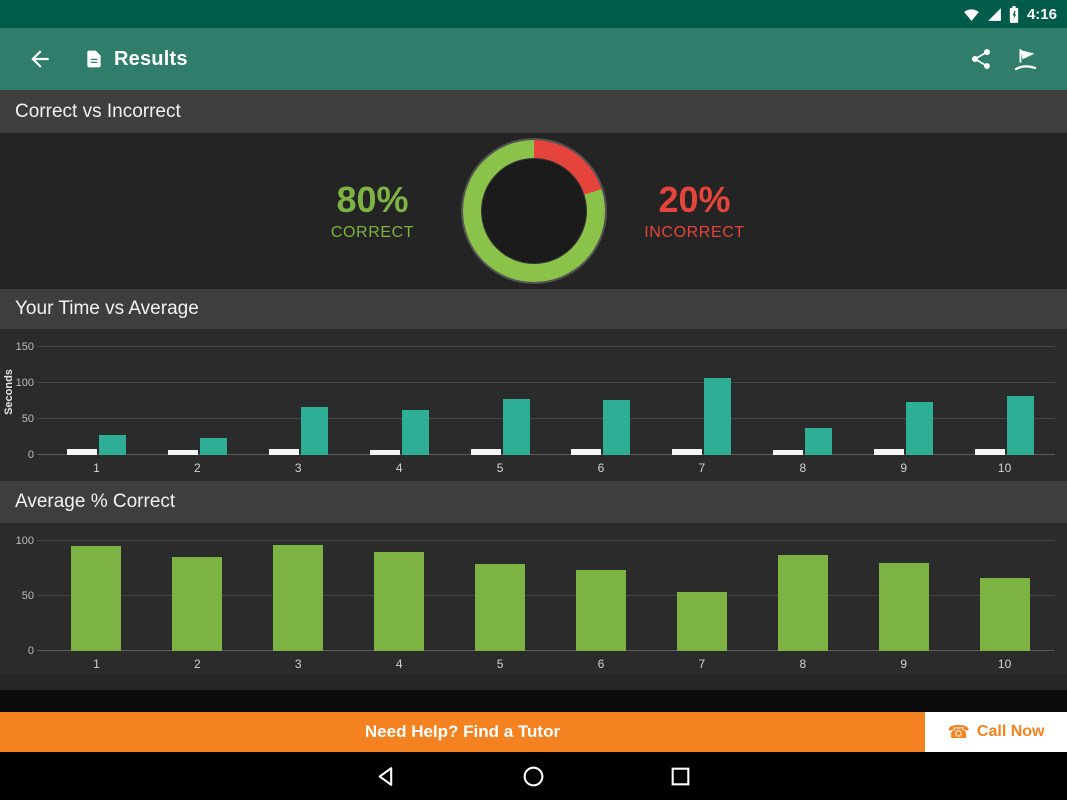  I want to click on help-banner: Need Help? Find a Tutor ☎ Call Now, so click(533, 732).